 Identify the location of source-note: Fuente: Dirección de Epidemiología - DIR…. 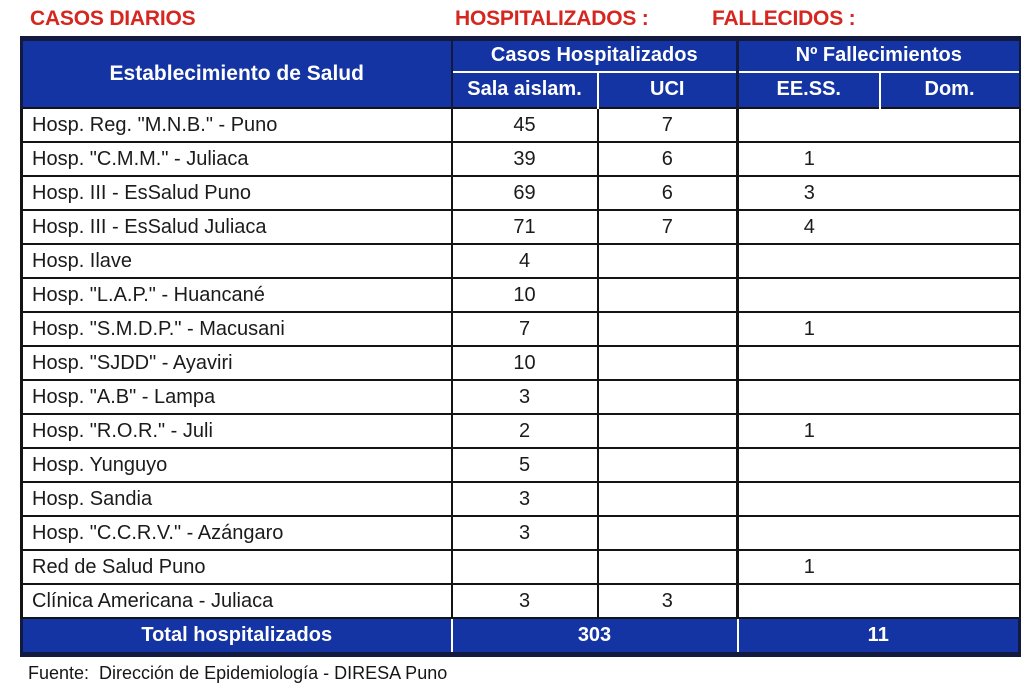
(238, 673).